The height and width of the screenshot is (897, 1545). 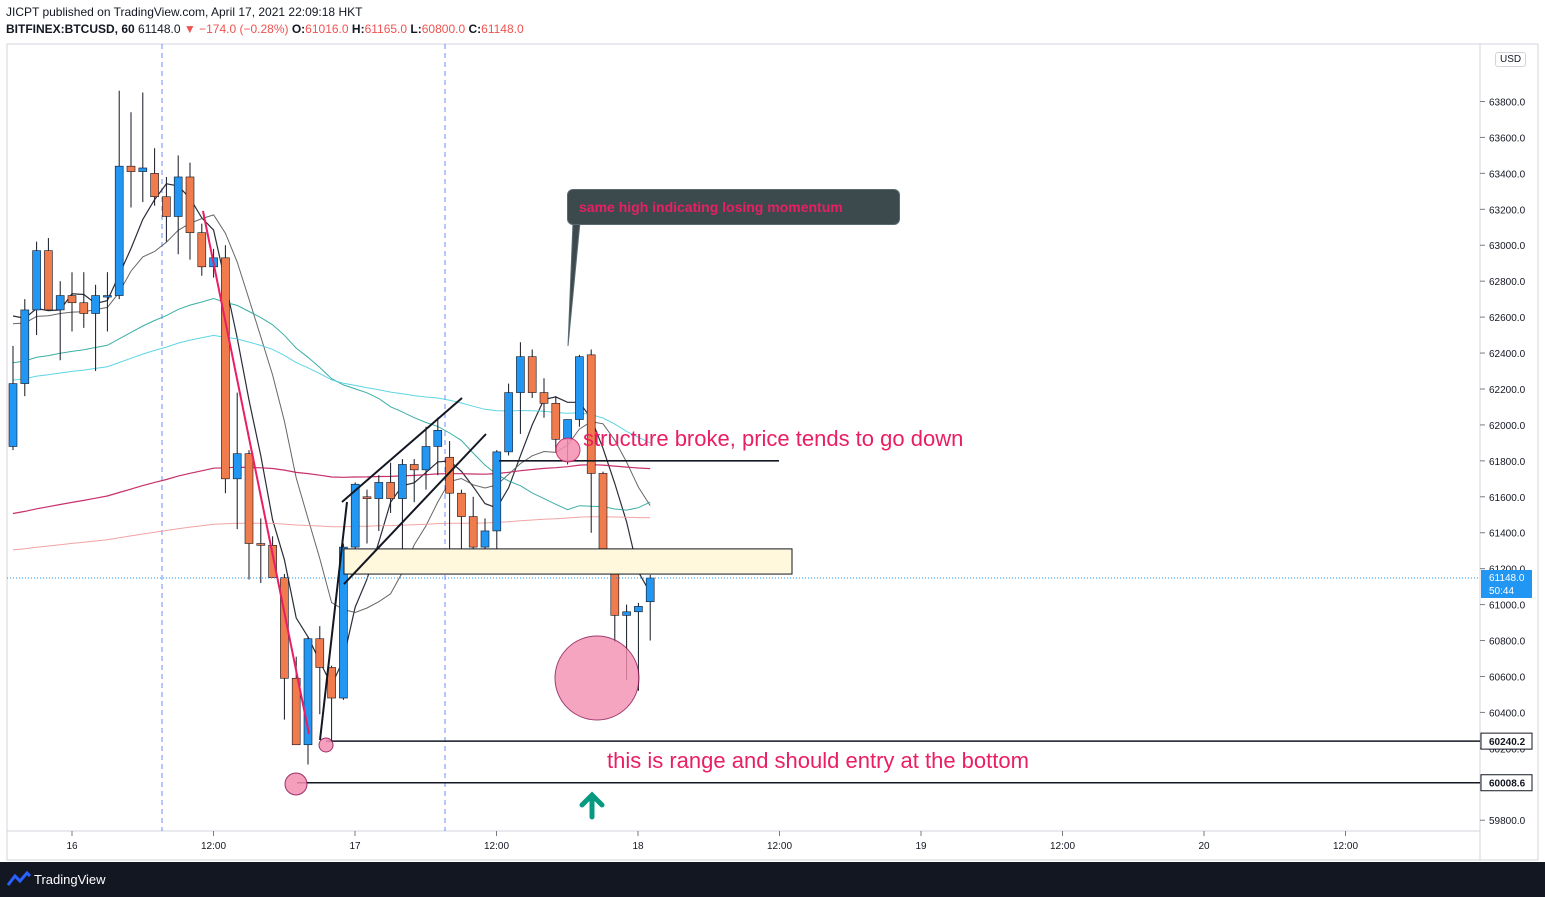 What do you see at coordinates (333, 621) in the screenshot?
I see `impulse-line` at bounding box center [333, 621].